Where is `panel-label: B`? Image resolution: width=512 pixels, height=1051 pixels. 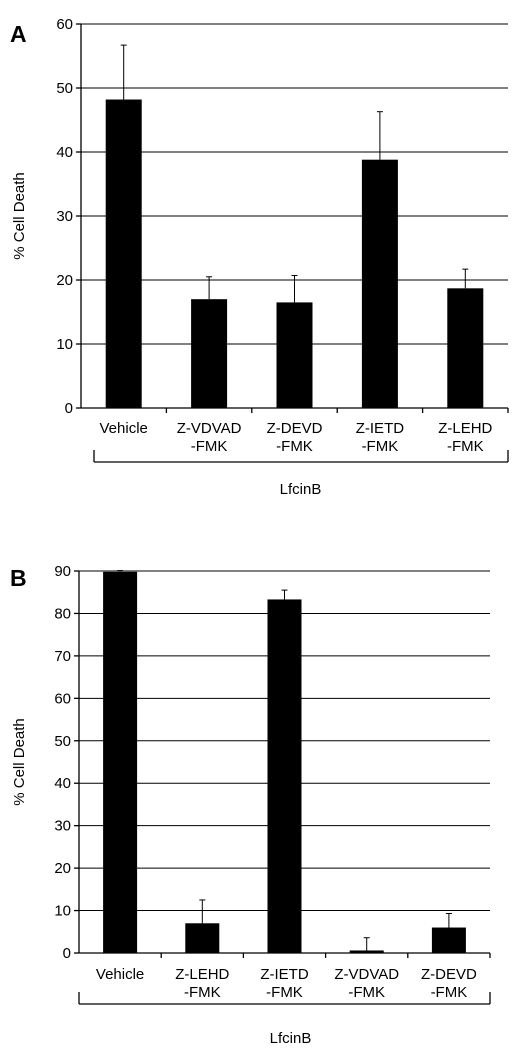
panel-label: B is located at coordinates (18, 578).